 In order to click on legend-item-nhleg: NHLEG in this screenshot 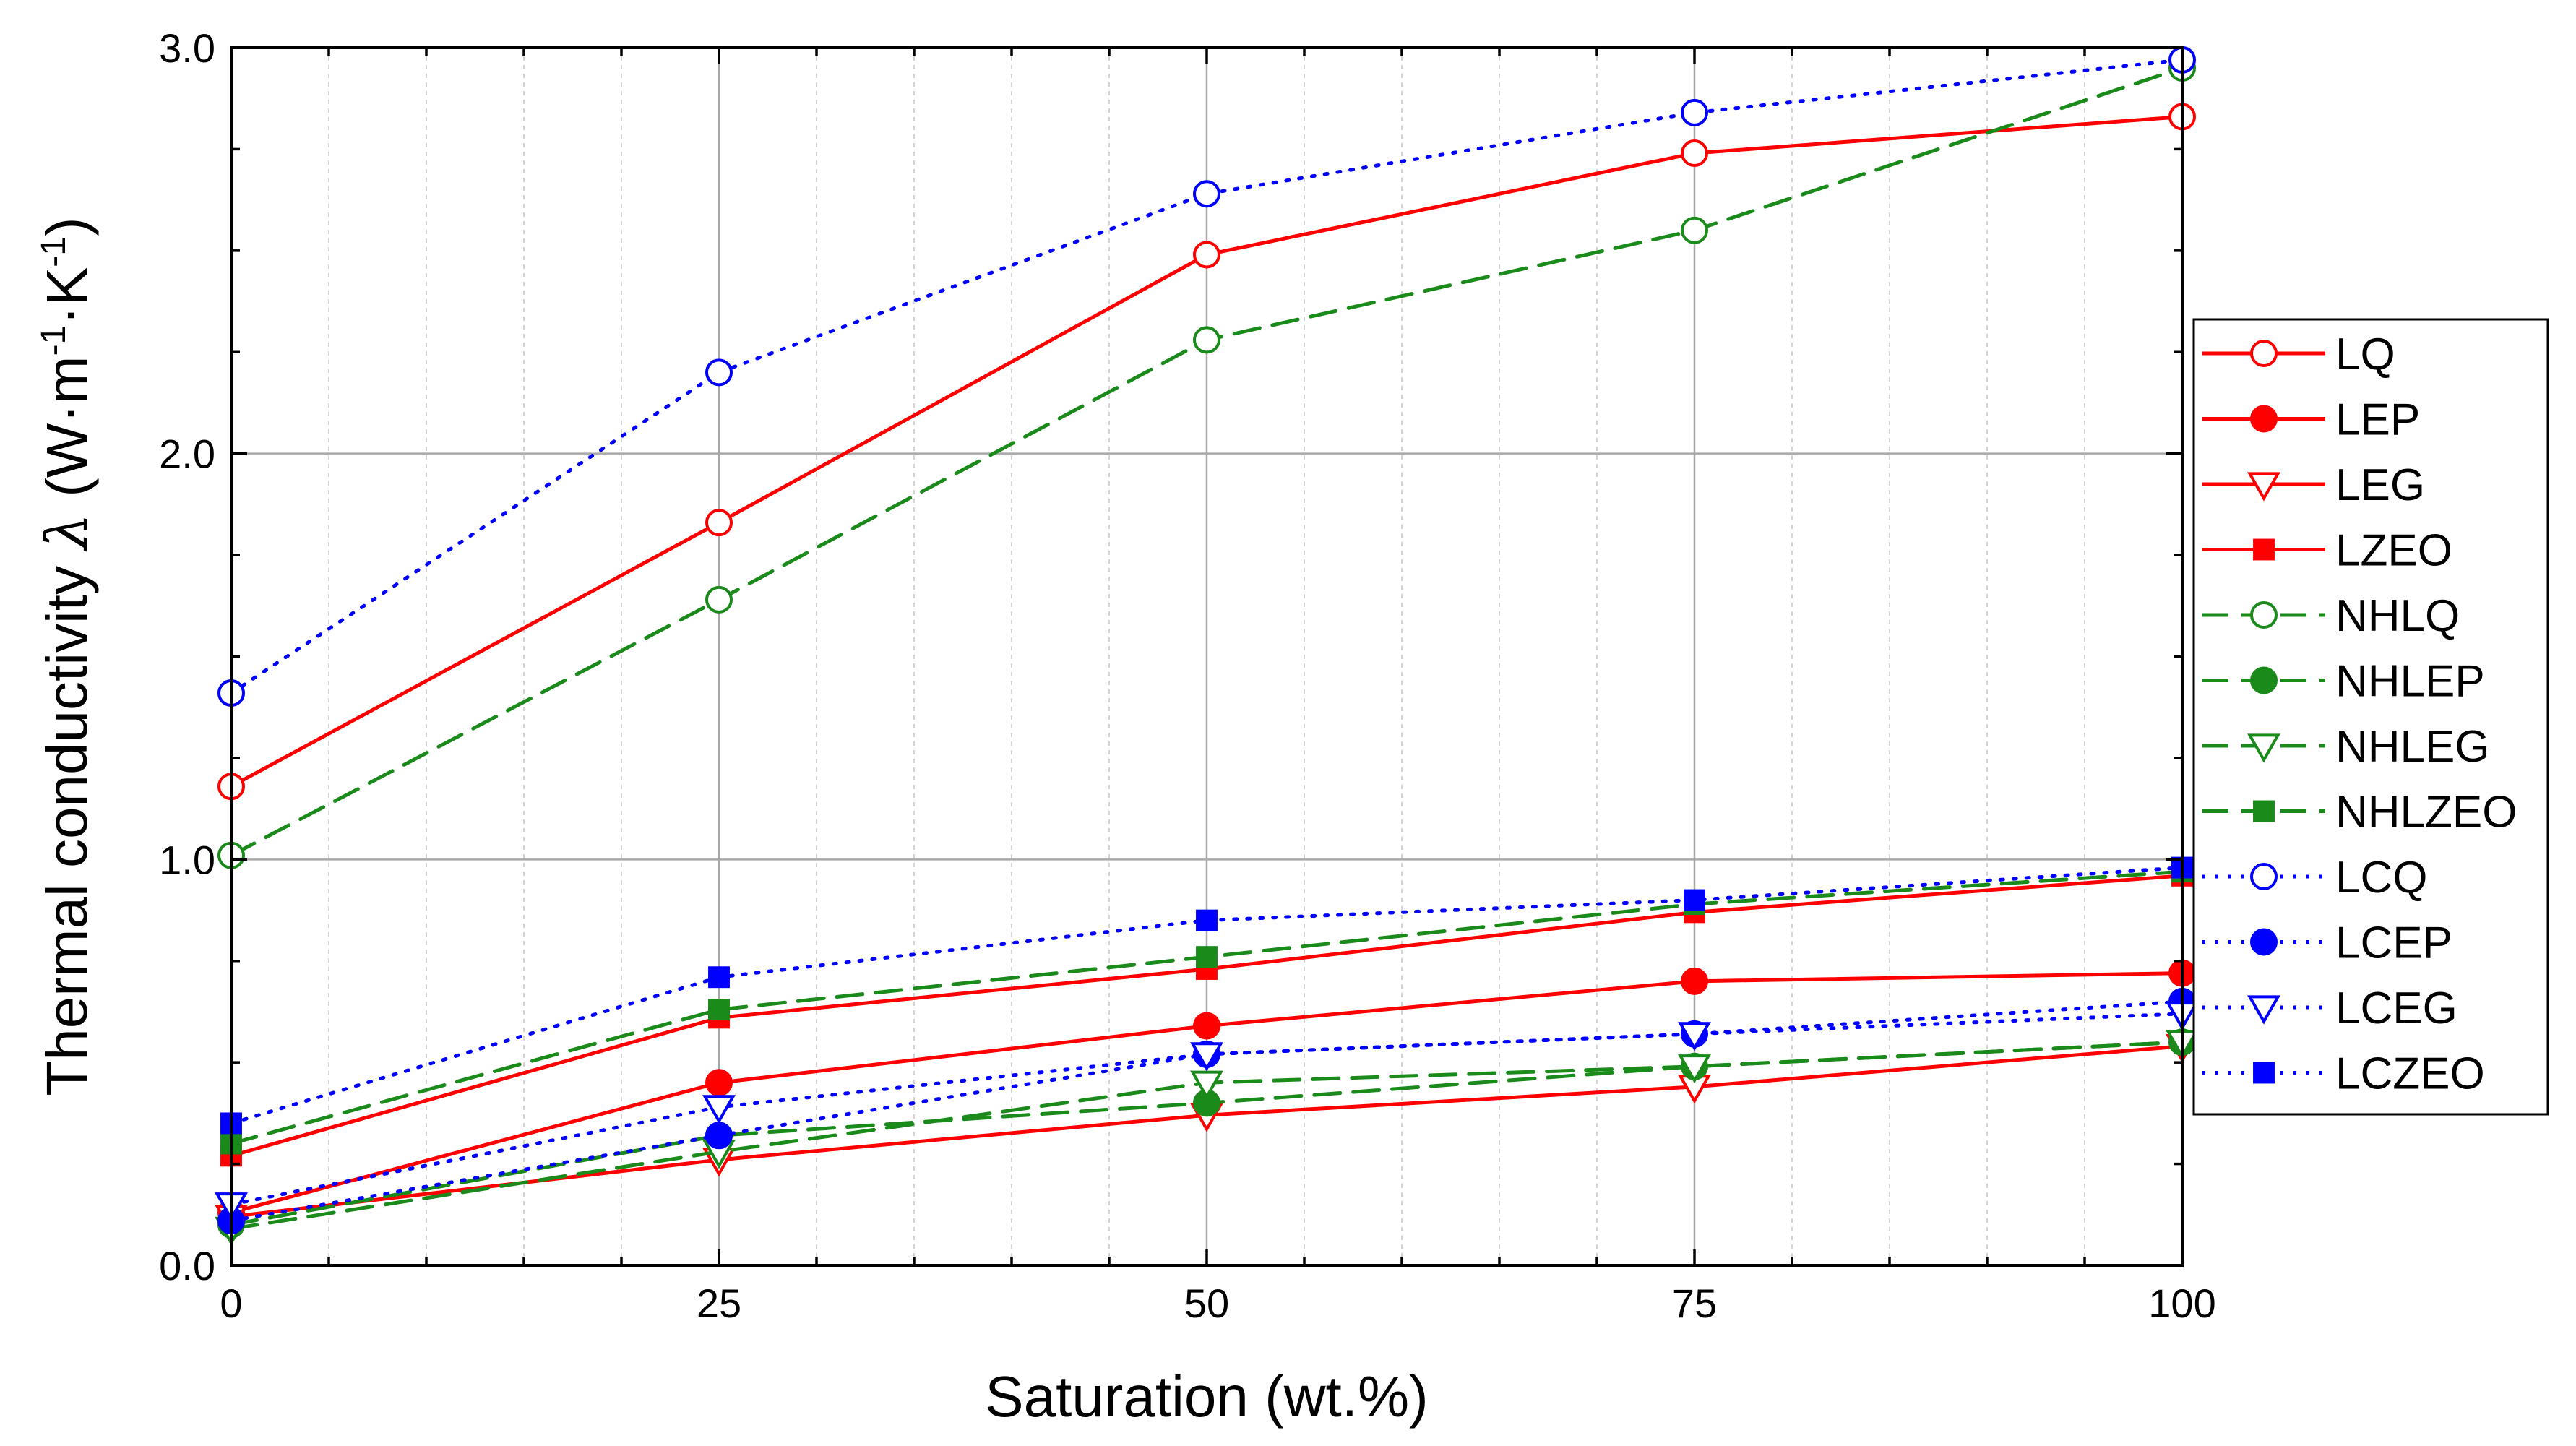, I will do `click(2346, 747)`.